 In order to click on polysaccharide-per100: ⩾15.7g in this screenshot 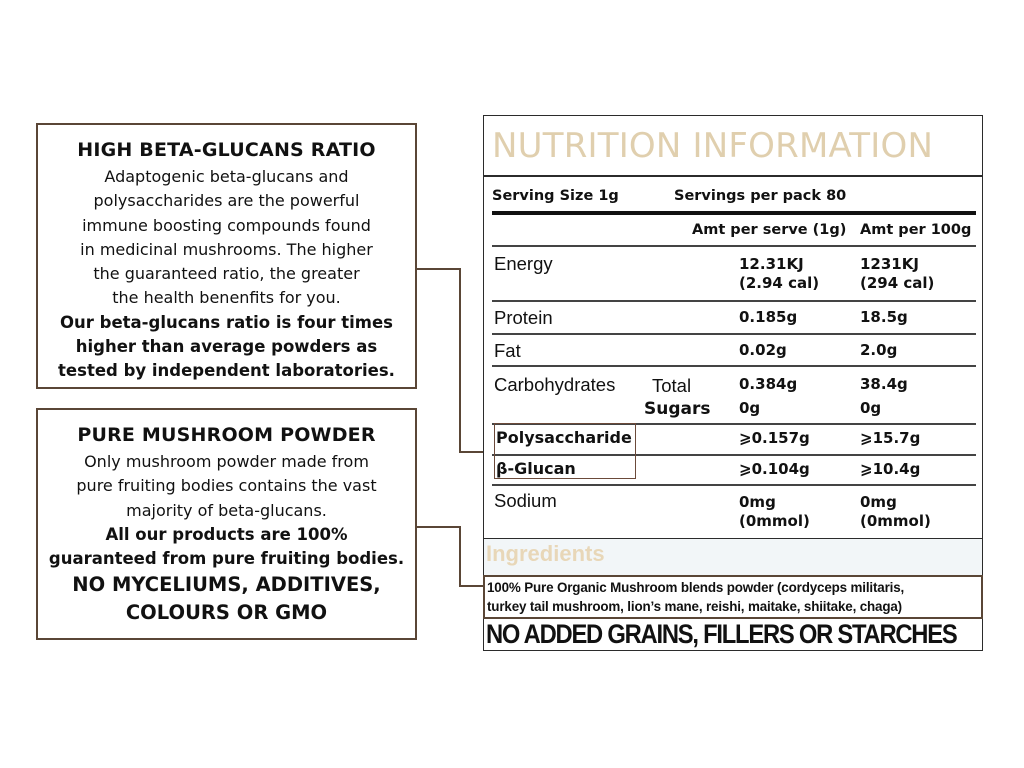, I will do `click(890, 438)`.